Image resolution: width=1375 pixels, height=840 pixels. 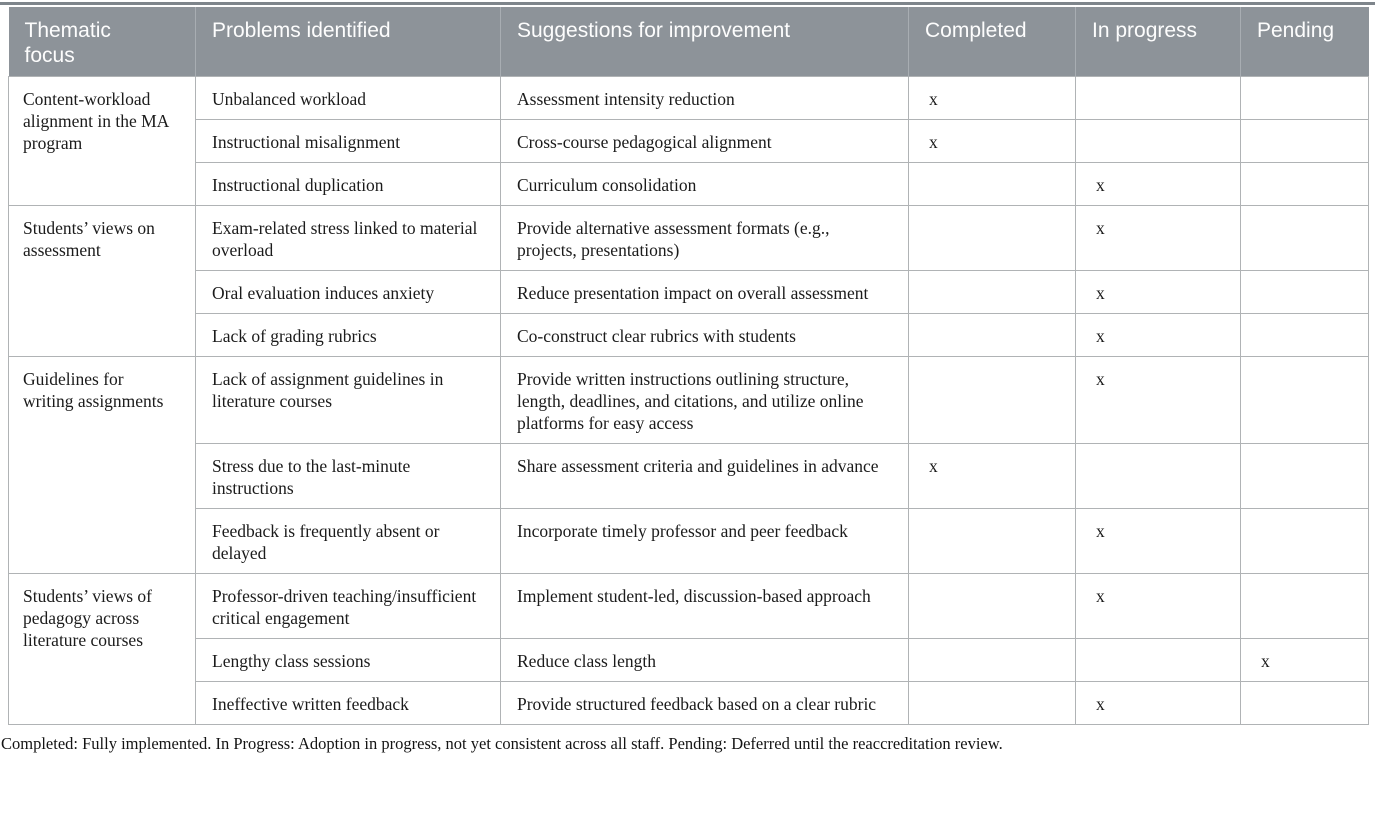 I want to click on thematic-focus-cell: Guidelines for writing assignments, so click(x=102, y=465).